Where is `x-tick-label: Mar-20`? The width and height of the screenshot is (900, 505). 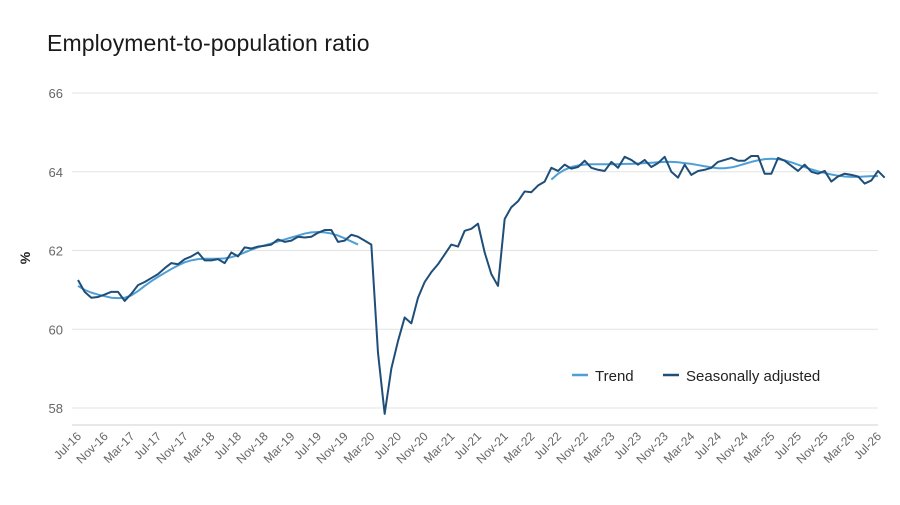 x-tick-label: Mar-20 is located at coordinates (359, 447).